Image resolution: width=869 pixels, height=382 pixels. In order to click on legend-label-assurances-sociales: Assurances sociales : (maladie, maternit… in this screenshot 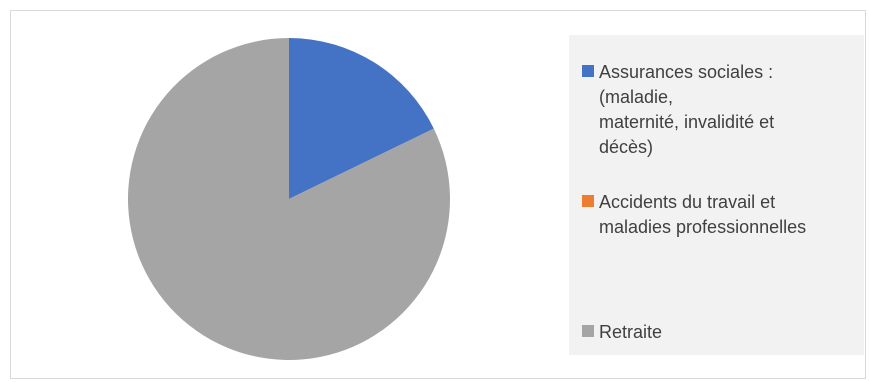, I will do `click(687, 109)`.